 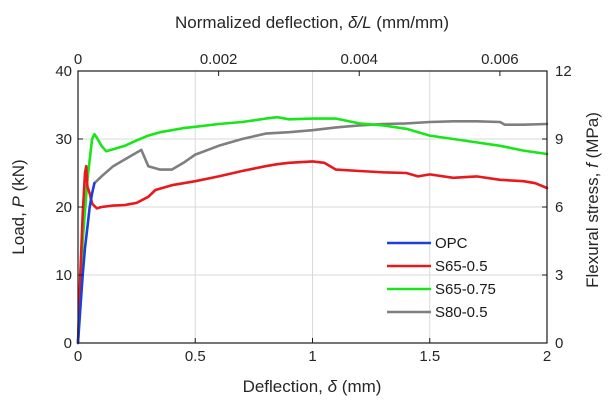 What do you see at coordinates (559, 207) in the screenshot?
I see `y2-tick-label: 6` at bounding box center [559, 207].